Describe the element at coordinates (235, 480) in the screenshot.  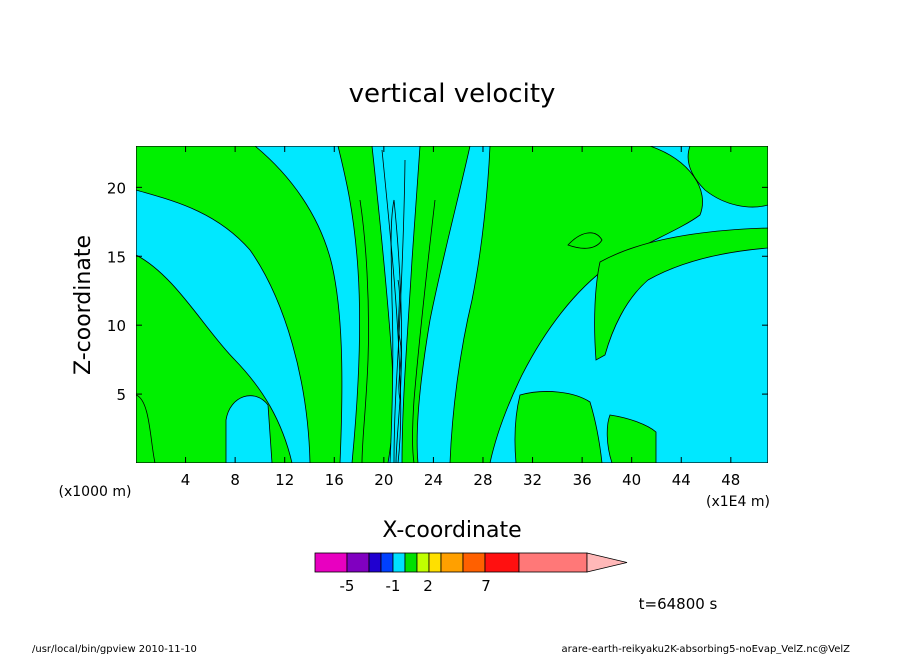
I see `x-tick-label: 8` at that location.